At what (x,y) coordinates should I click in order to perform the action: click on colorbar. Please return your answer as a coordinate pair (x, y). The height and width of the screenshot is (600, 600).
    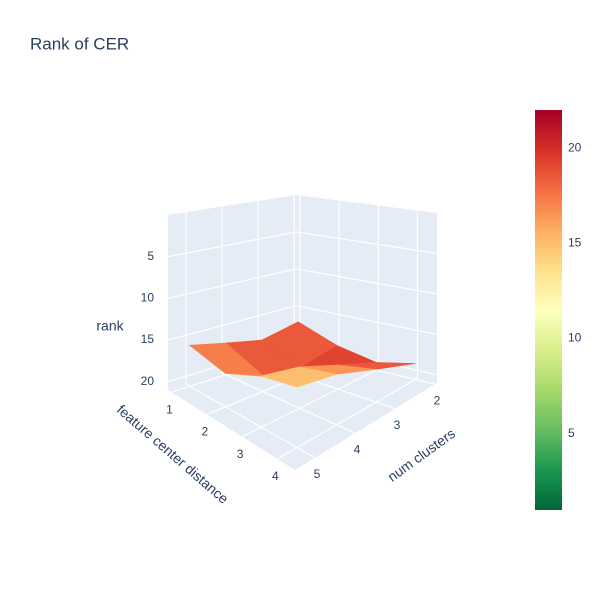
    Looking at the image, I should click on (548, 310).